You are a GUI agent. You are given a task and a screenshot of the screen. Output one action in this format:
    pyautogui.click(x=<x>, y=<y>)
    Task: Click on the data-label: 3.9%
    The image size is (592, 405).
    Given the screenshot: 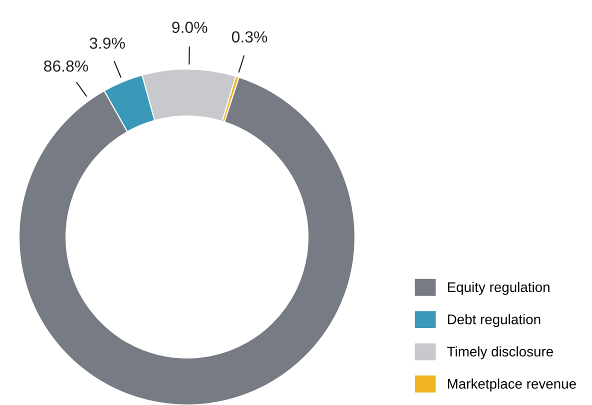 What is the action you would take?
    pyautogui.click(x=107, y=43)
    